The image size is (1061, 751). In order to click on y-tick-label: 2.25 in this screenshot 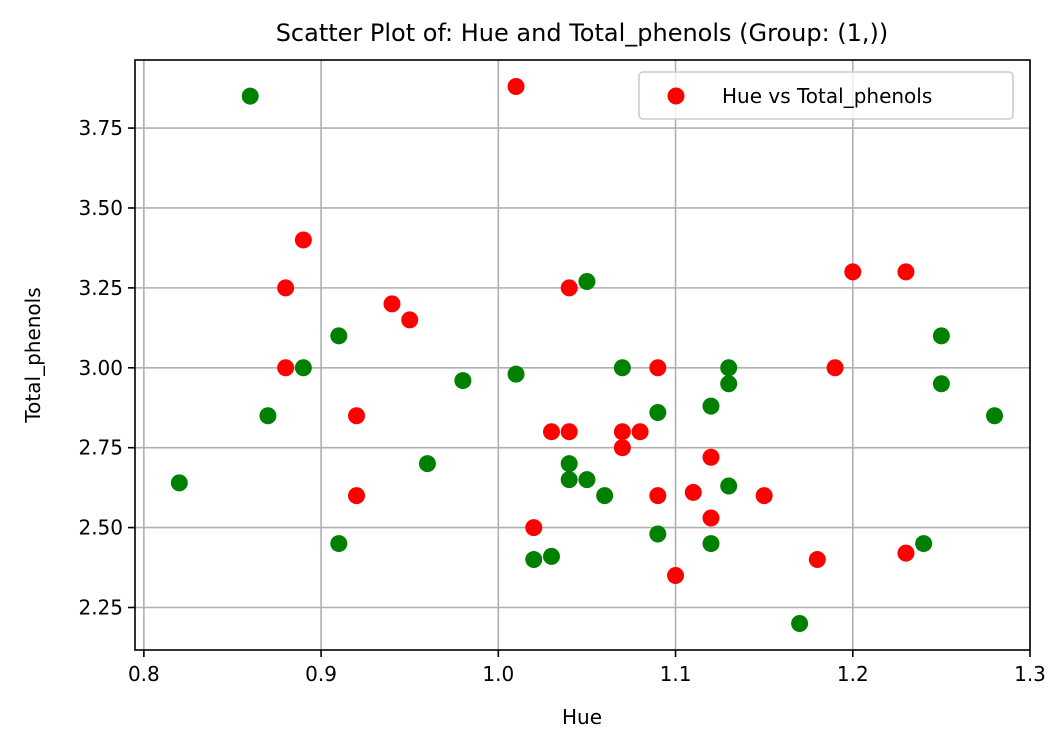, I will do `click(100, 607)`.